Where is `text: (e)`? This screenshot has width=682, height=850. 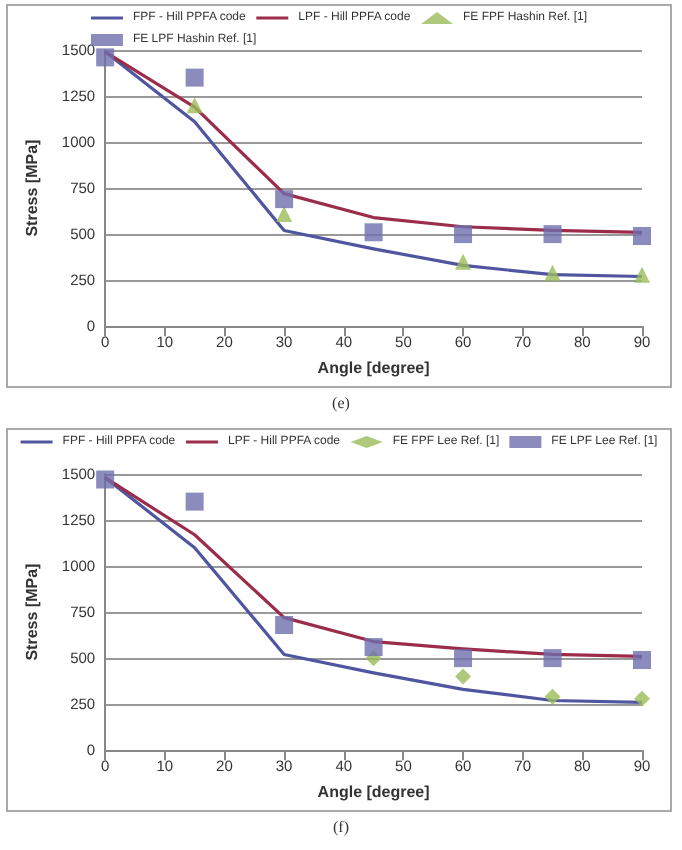 text: (e) is located at coordinates (341, 403).